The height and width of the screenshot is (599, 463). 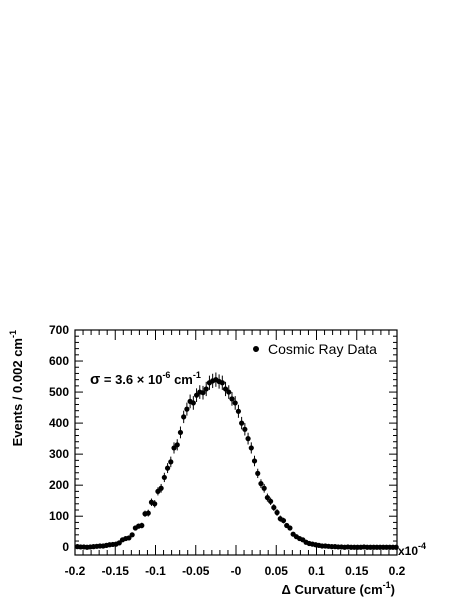 What do you see at coordinates (59, 454) in the screenshot?
I see `y-tick-label: 300` at bounding box center [59, 454].